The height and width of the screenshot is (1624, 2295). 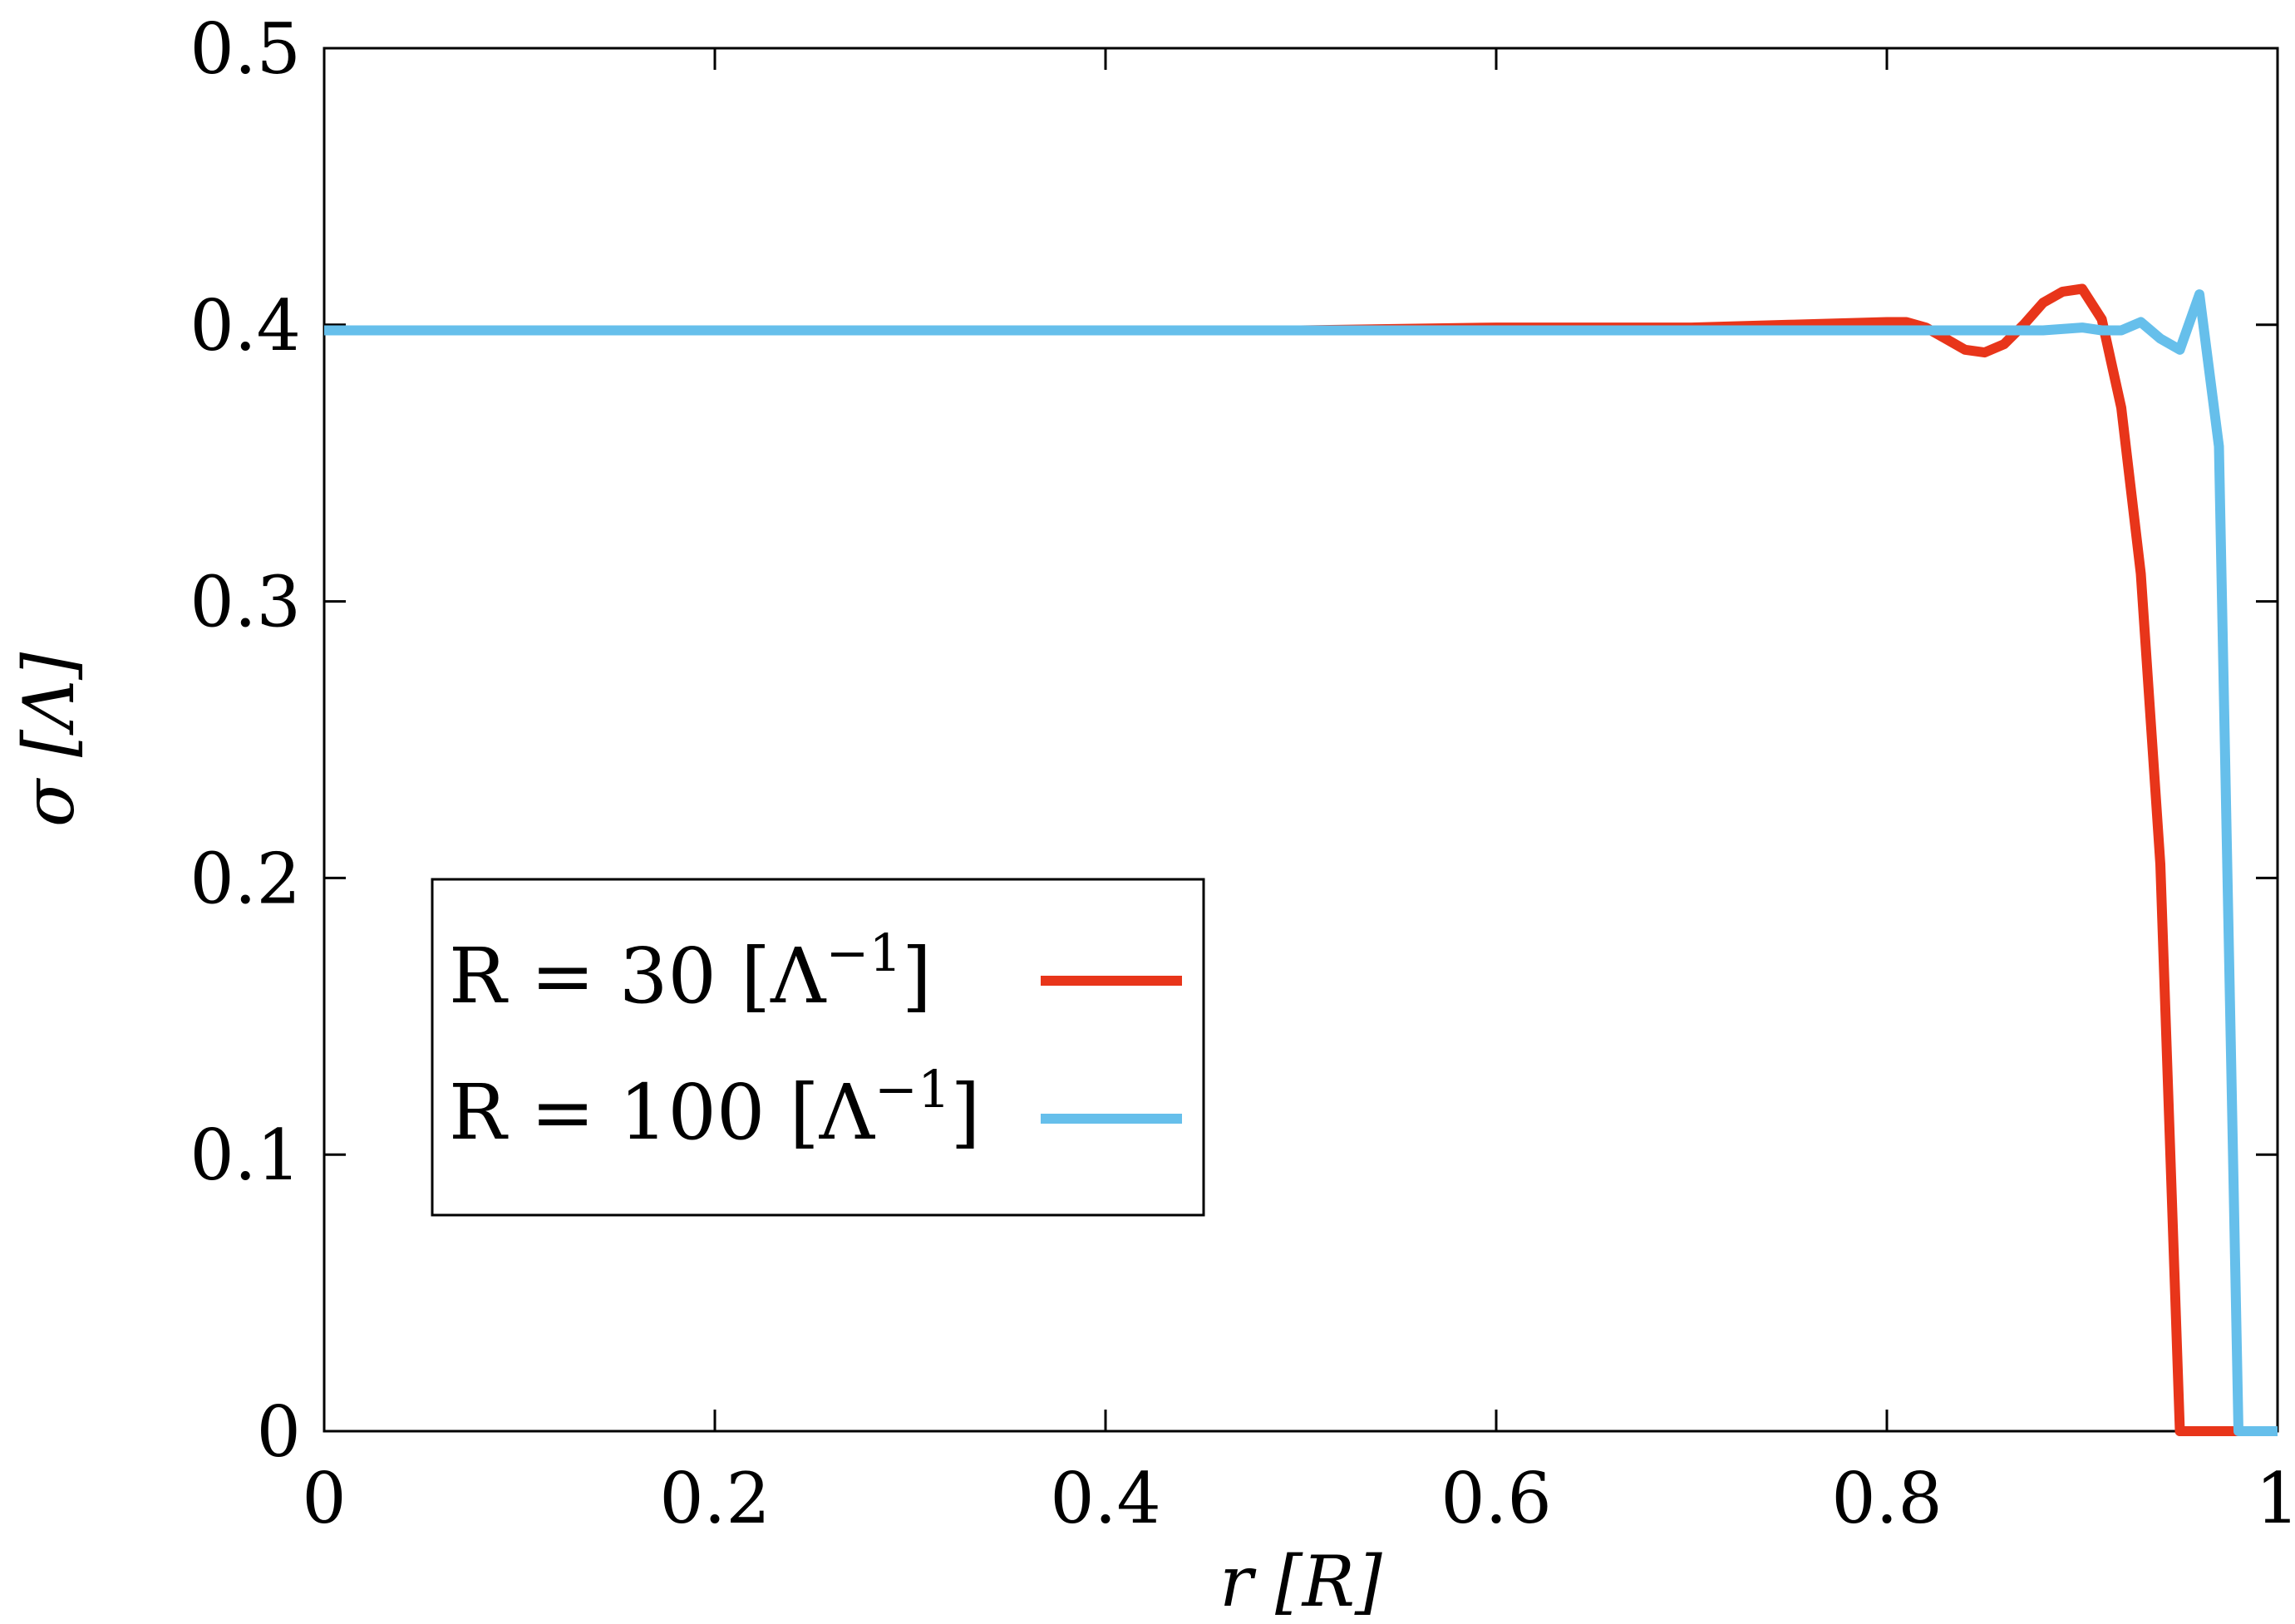 I want to click on legend-box, so click(x=818, y=1047).